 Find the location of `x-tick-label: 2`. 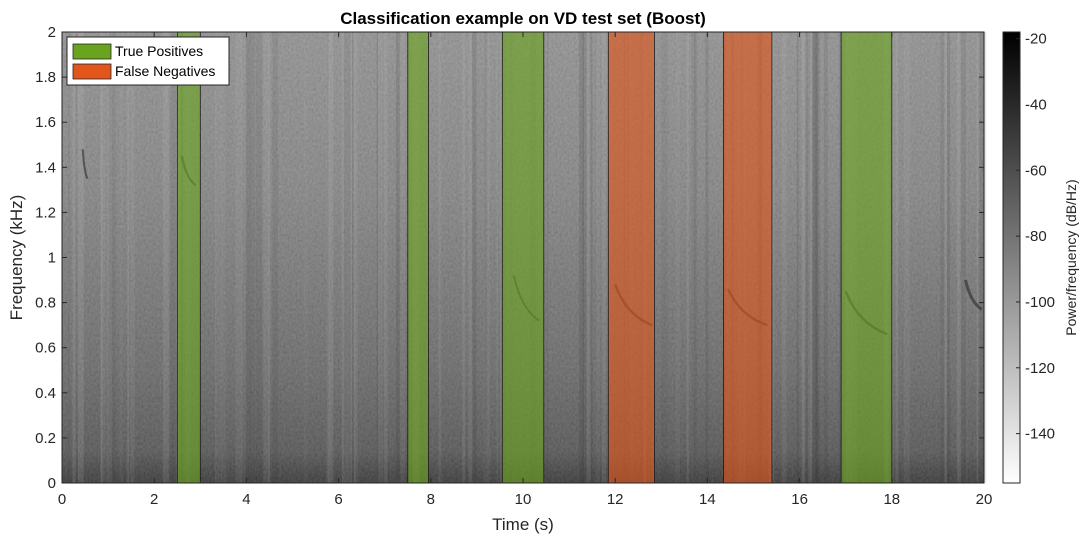

x-tick-label: 2 is located at coordinates (154, 499).